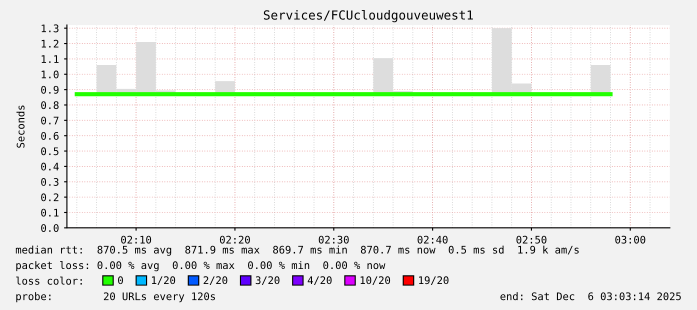  What do you see at coordinates (320, 280) in the screenshot?
I see `legend-label: 4/20` at bounding box center [320, 280].